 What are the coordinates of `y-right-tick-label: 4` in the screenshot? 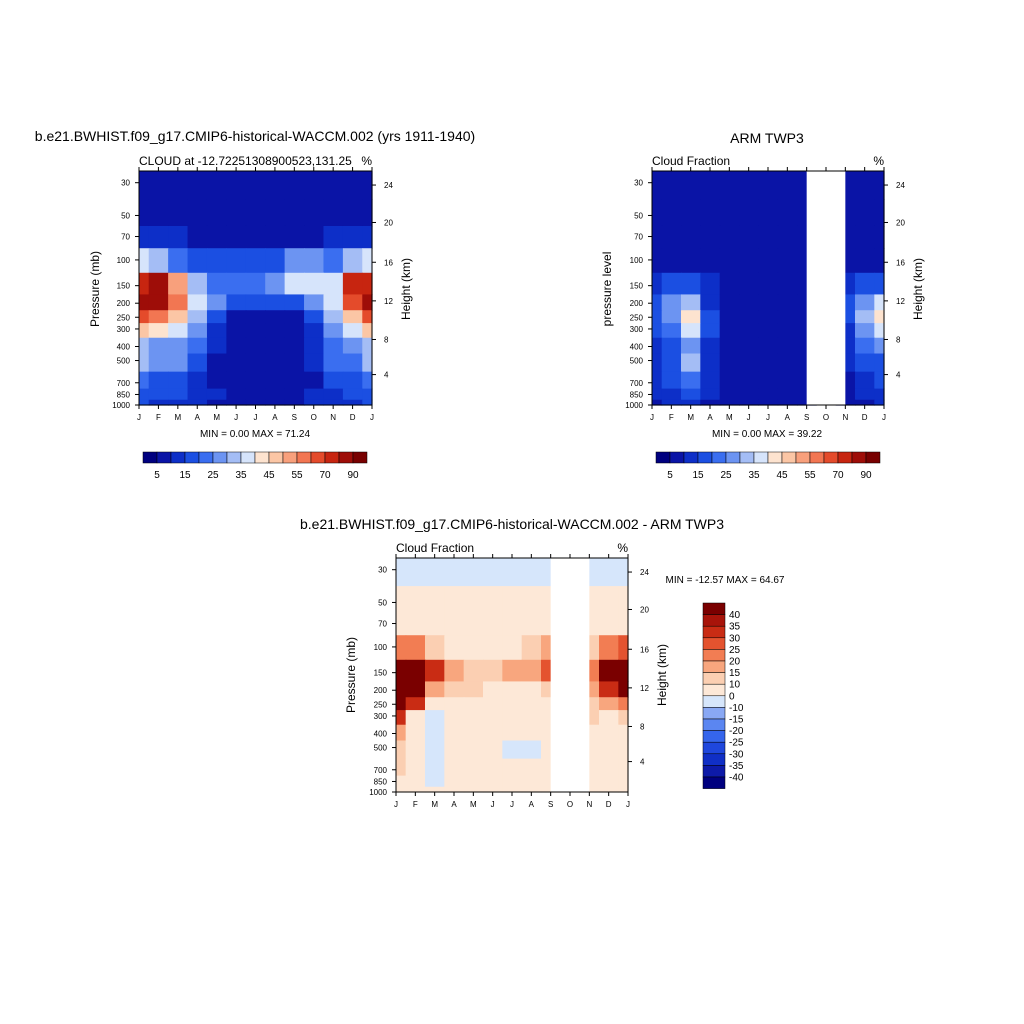 It's located at (642, 762).